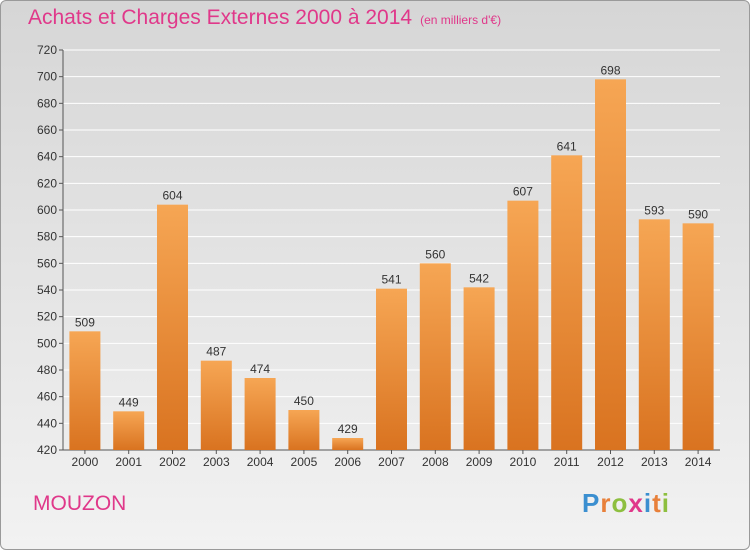 Image resolution: width=750 pixels, height=550 pixels. I want to click on bar-value-label: 560, so click(435, 254).